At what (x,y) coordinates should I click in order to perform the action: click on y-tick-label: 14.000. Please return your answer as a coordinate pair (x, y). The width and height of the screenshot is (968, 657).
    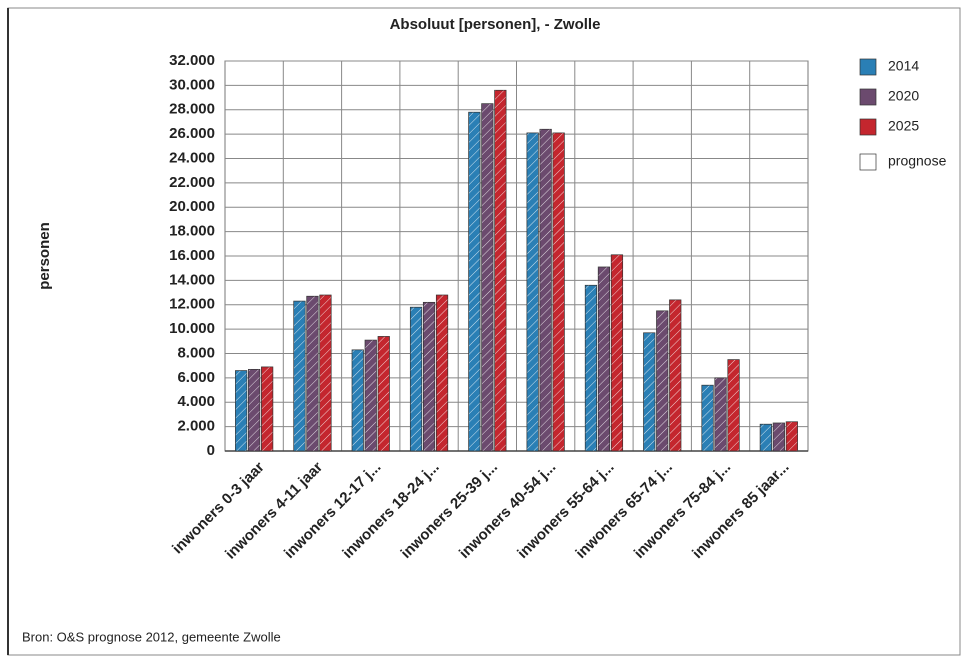
    Looking at the image, I should click on (192, 279).